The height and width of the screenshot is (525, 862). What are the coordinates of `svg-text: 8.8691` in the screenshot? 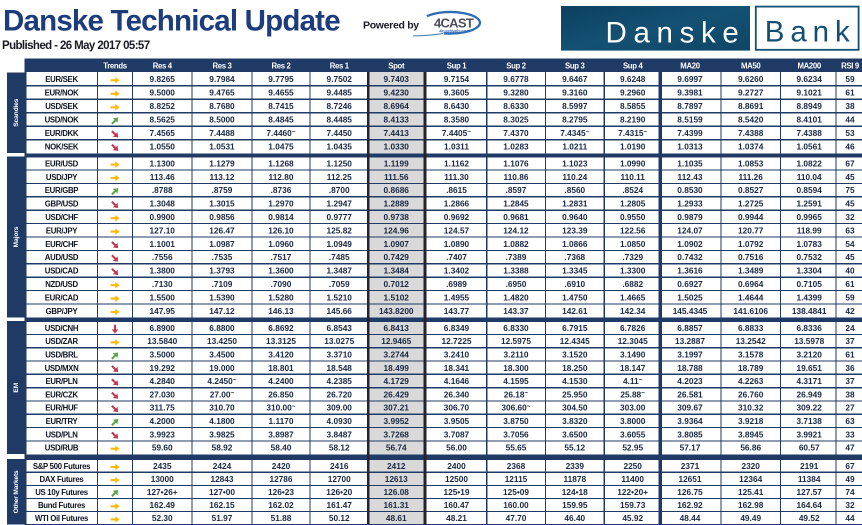 It's located at (751, 106).